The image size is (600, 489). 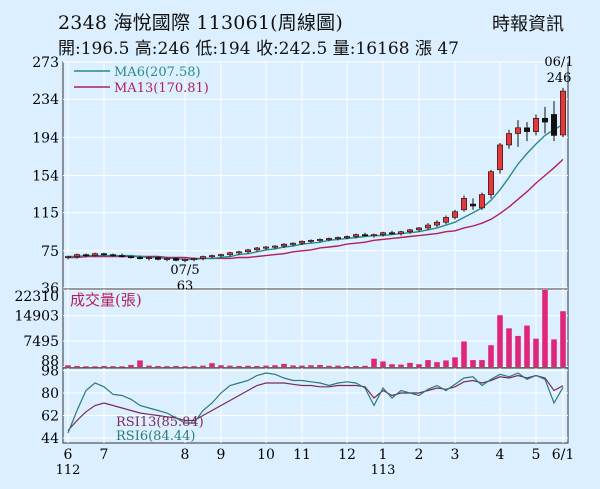 What do you see at coordinates (157, 72) in the screenshot?
I see `legend-label: MA6(207.58)` at bounding box center [157, 72].